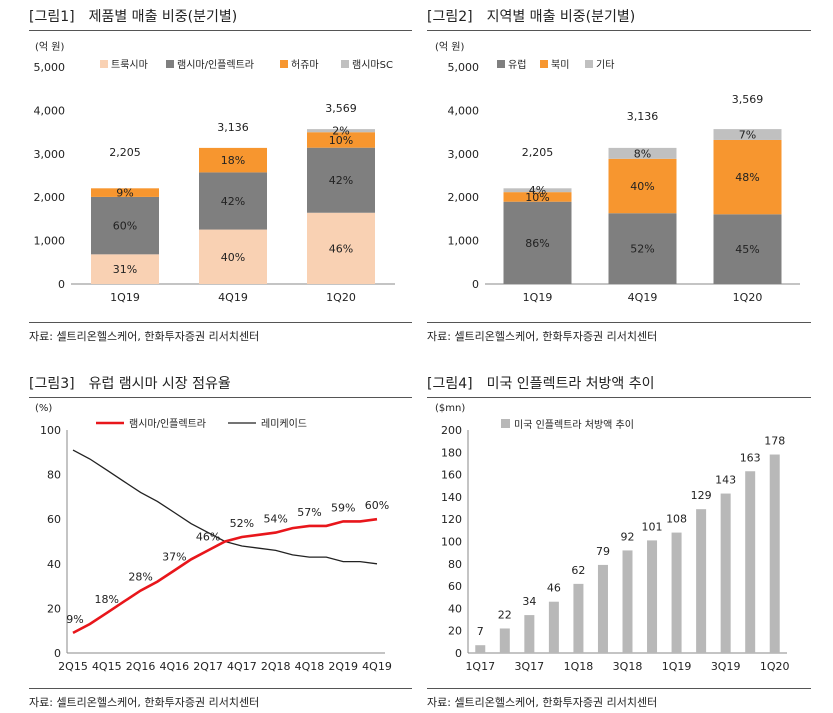  I want to click on data-label: 45%, so click(747, 249).